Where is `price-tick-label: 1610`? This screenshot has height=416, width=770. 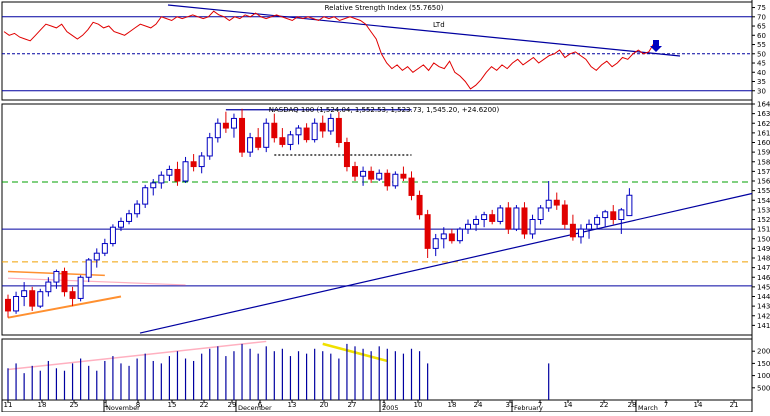 price-tick-label: 1610 is located at coordinates (763, 133).